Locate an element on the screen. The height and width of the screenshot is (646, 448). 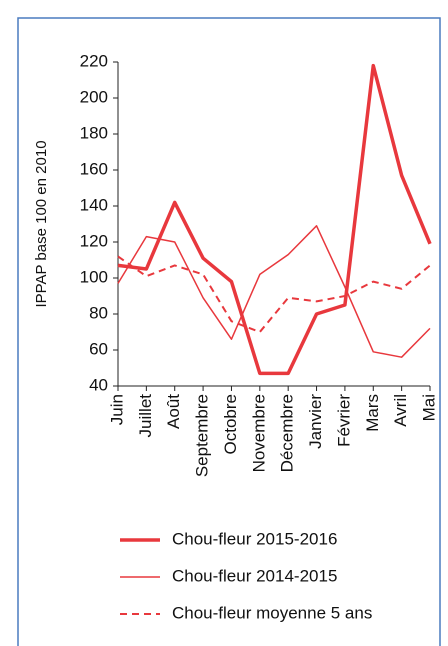
x-tick-label: Avril is located at coordinates (400, 410).